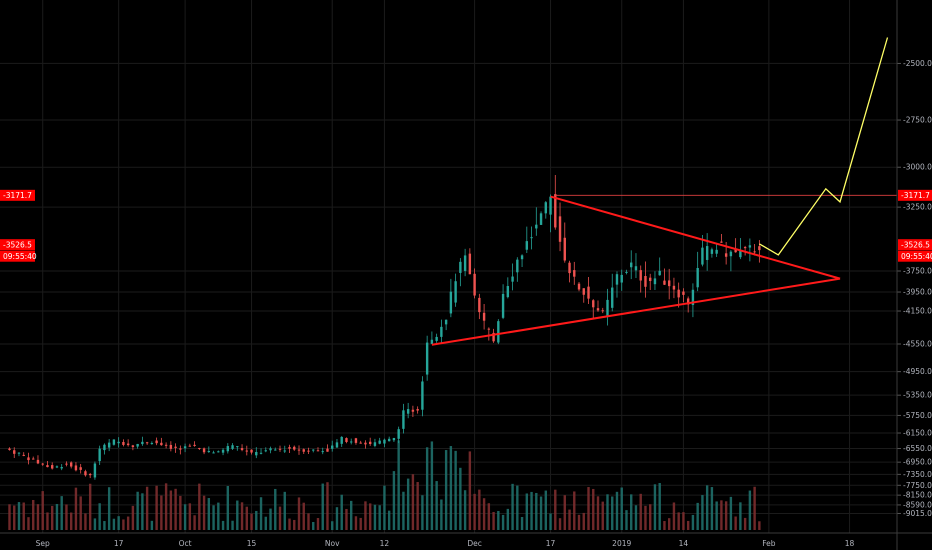 This screenshot has height=550, width=932. Describe the element at coordinates (695, 237) in the screenshot. I see `triangle-upper-trendline` at that location.